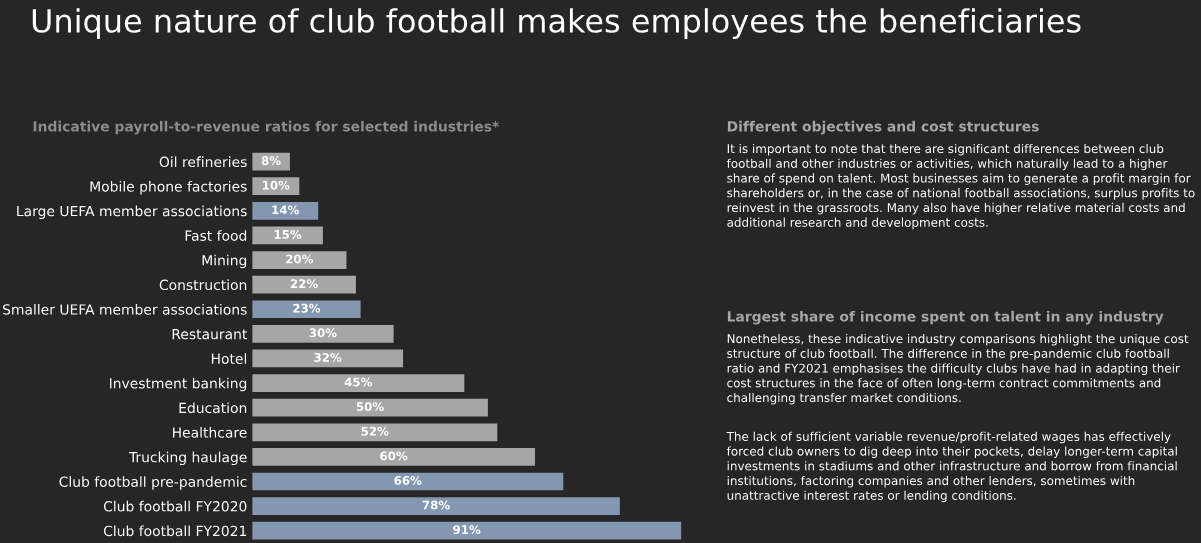 This screenshot has height=543, width=1201. Describe the element at coordinates (945, 317) in the screenshot. I see `text: Largest share of income spent on talent in any industry` at that location.